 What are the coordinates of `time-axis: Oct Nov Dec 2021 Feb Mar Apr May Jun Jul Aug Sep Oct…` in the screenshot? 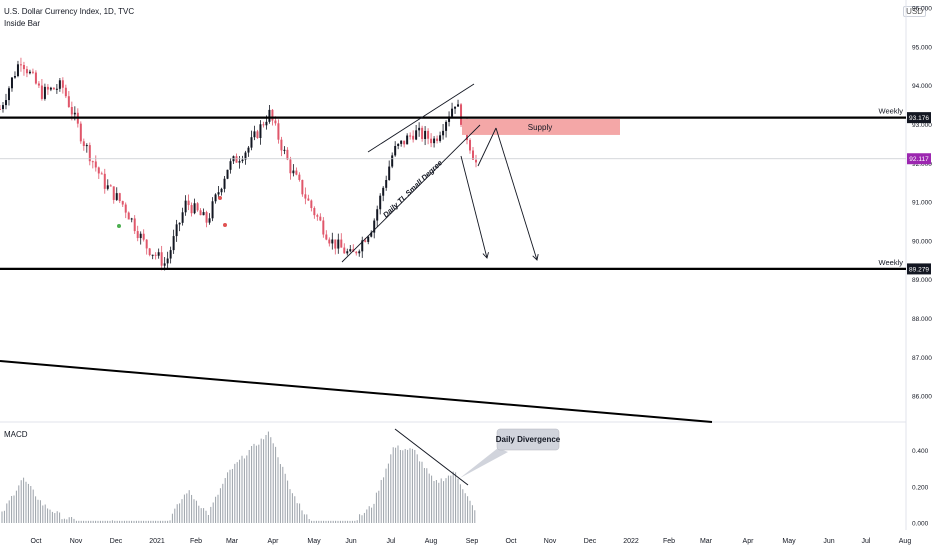 It's located at (471, 541).